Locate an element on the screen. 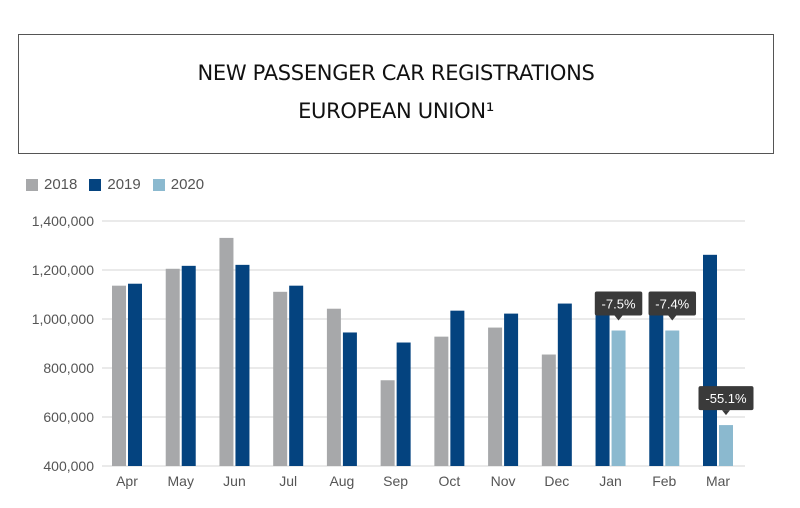 This screenshot has width=800, height=508. bar-oct-2018 is located at coordinates (441, 401).